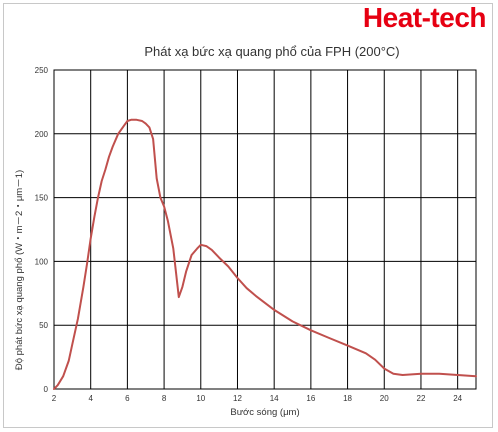 This screenshot has height=432, width=498. Describe the element at coordinates (384, 398) in the screenshot. I see `x-tick-label: 20` at that location.